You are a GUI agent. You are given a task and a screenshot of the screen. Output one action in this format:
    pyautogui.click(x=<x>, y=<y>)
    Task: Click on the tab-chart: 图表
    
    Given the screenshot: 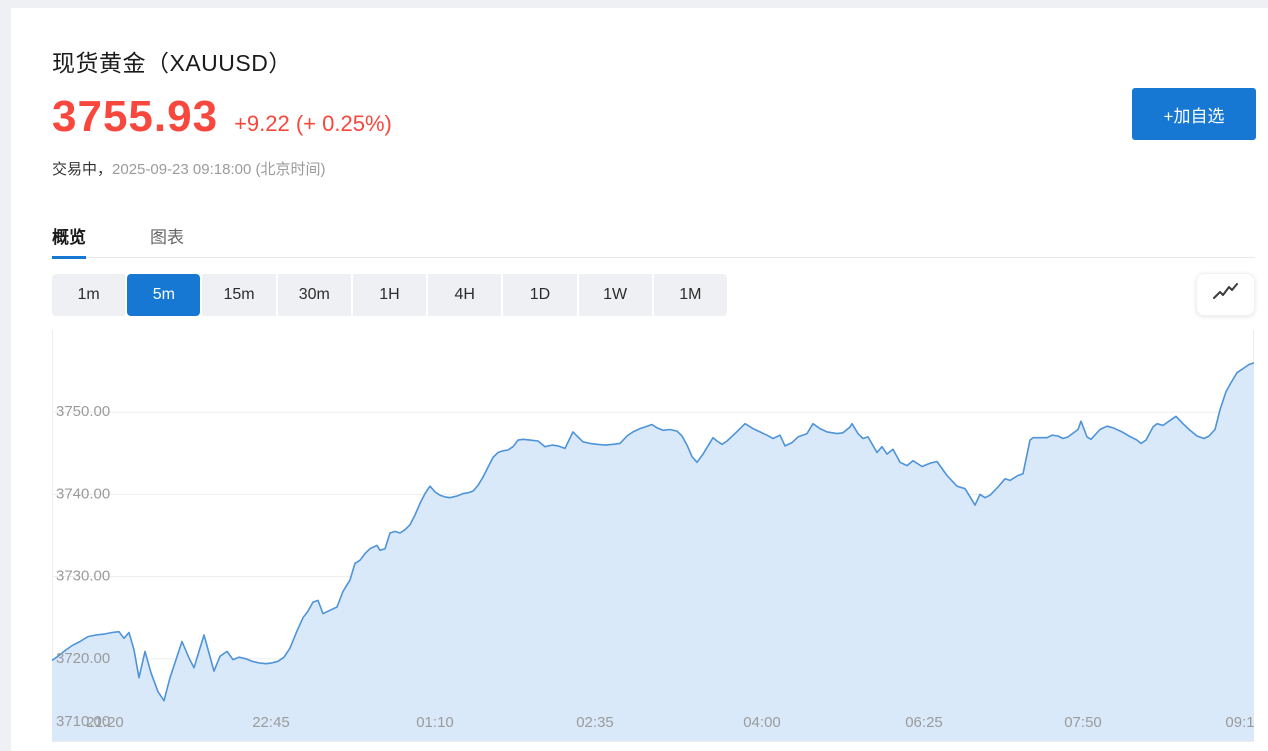 What is the action you would take?
    pyautogui.click(x=167, y=235)
    